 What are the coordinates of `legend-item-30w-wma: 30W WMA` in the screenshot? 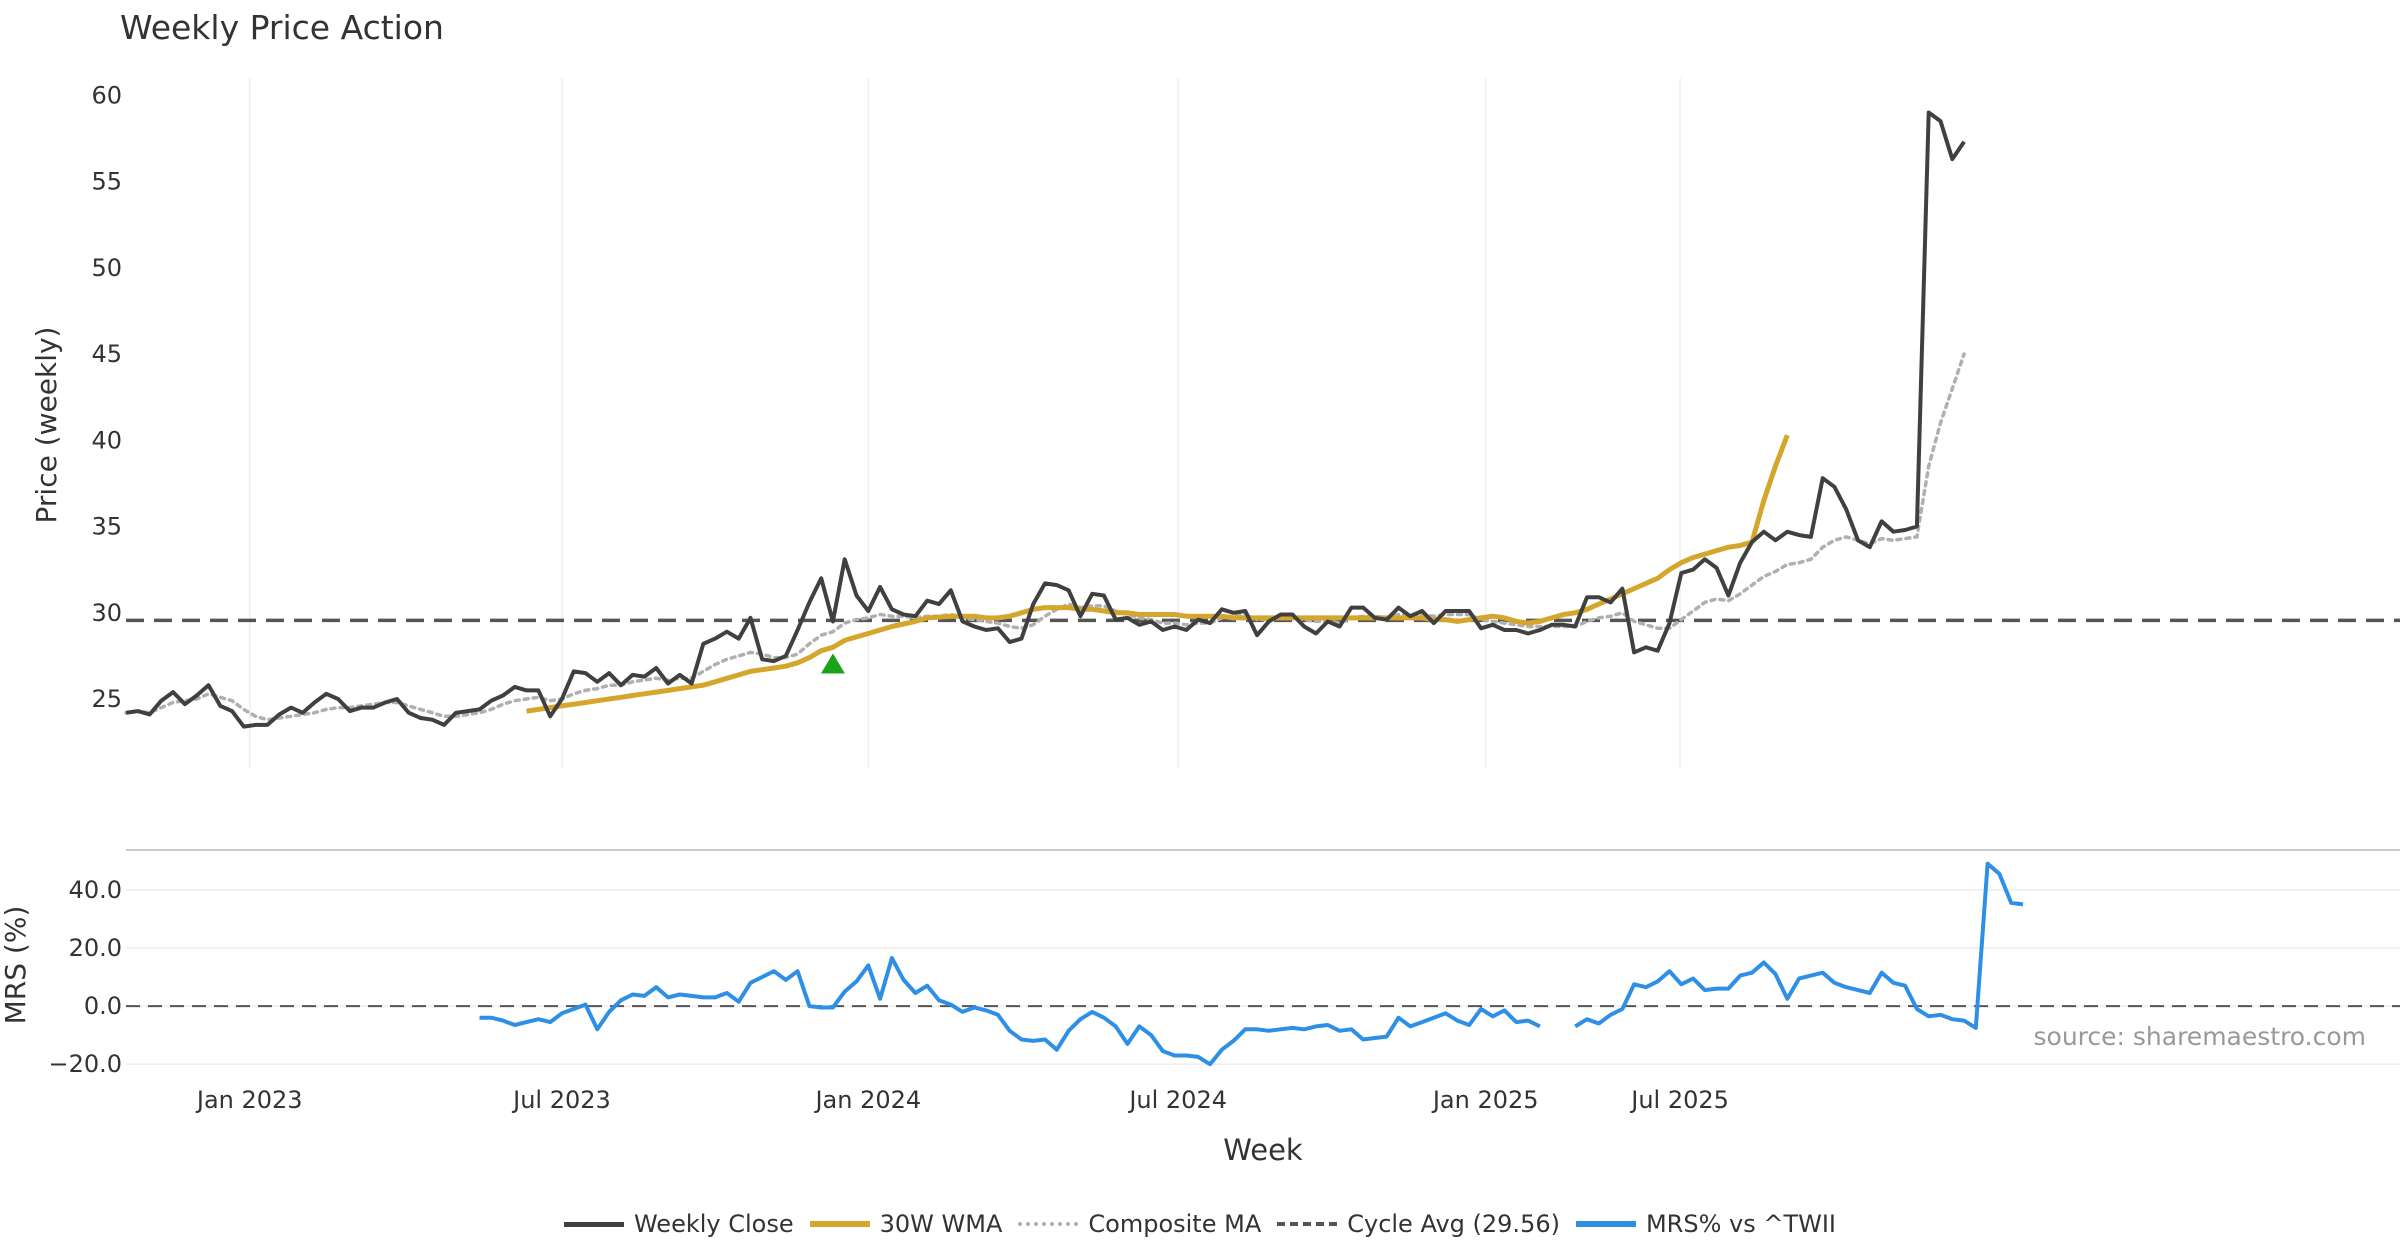 It's located at (906, 1224).